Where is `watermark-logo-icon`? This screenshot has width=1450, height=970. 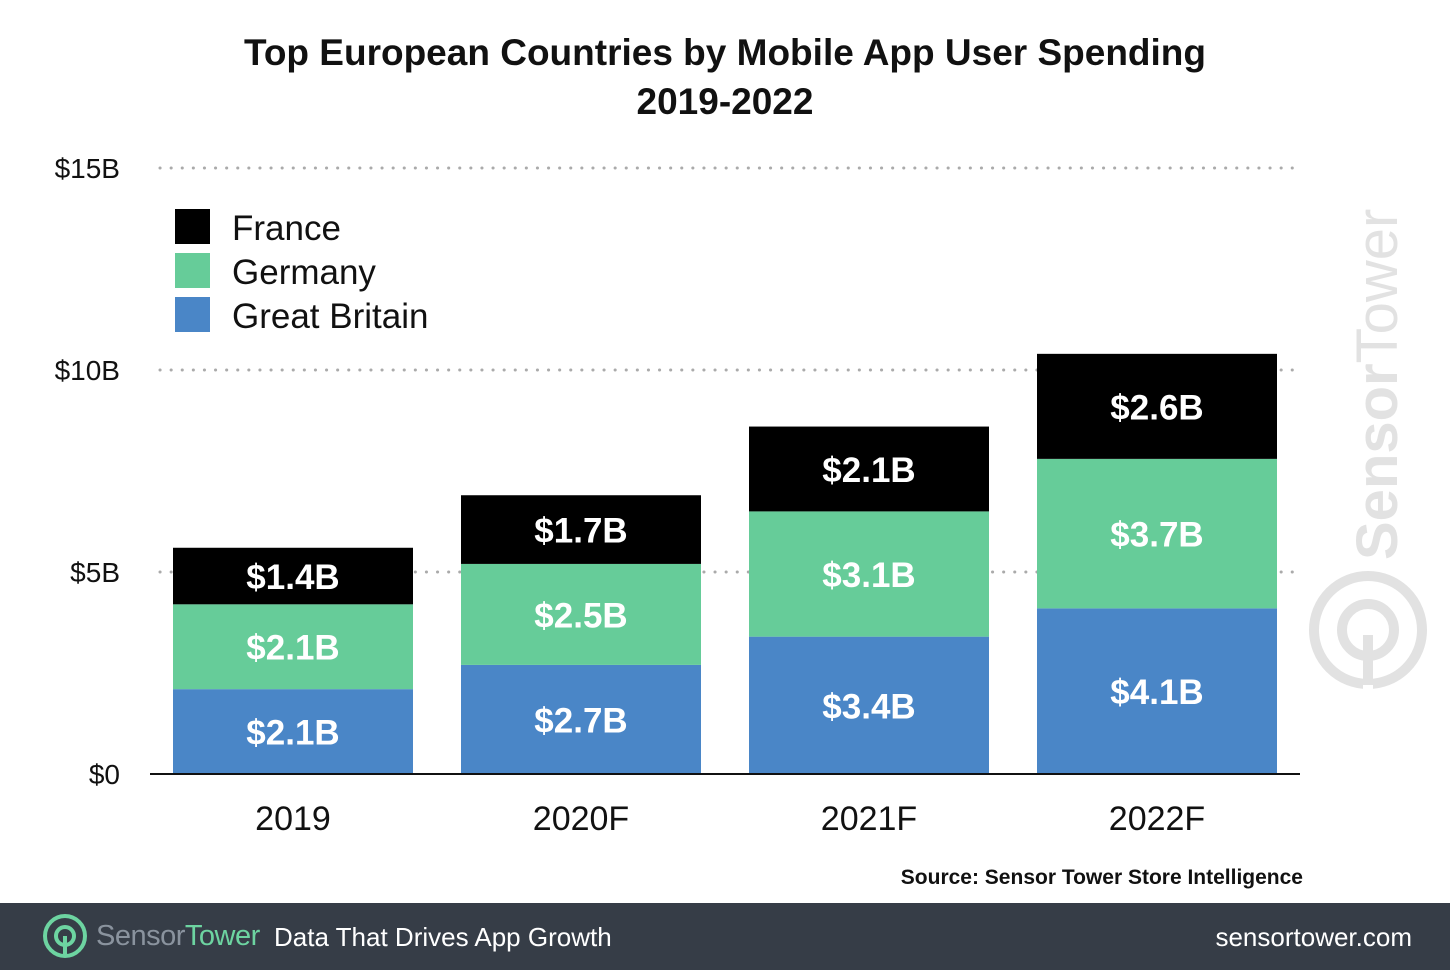
watermark-logo-icon is located at coordinates (1368, 630).